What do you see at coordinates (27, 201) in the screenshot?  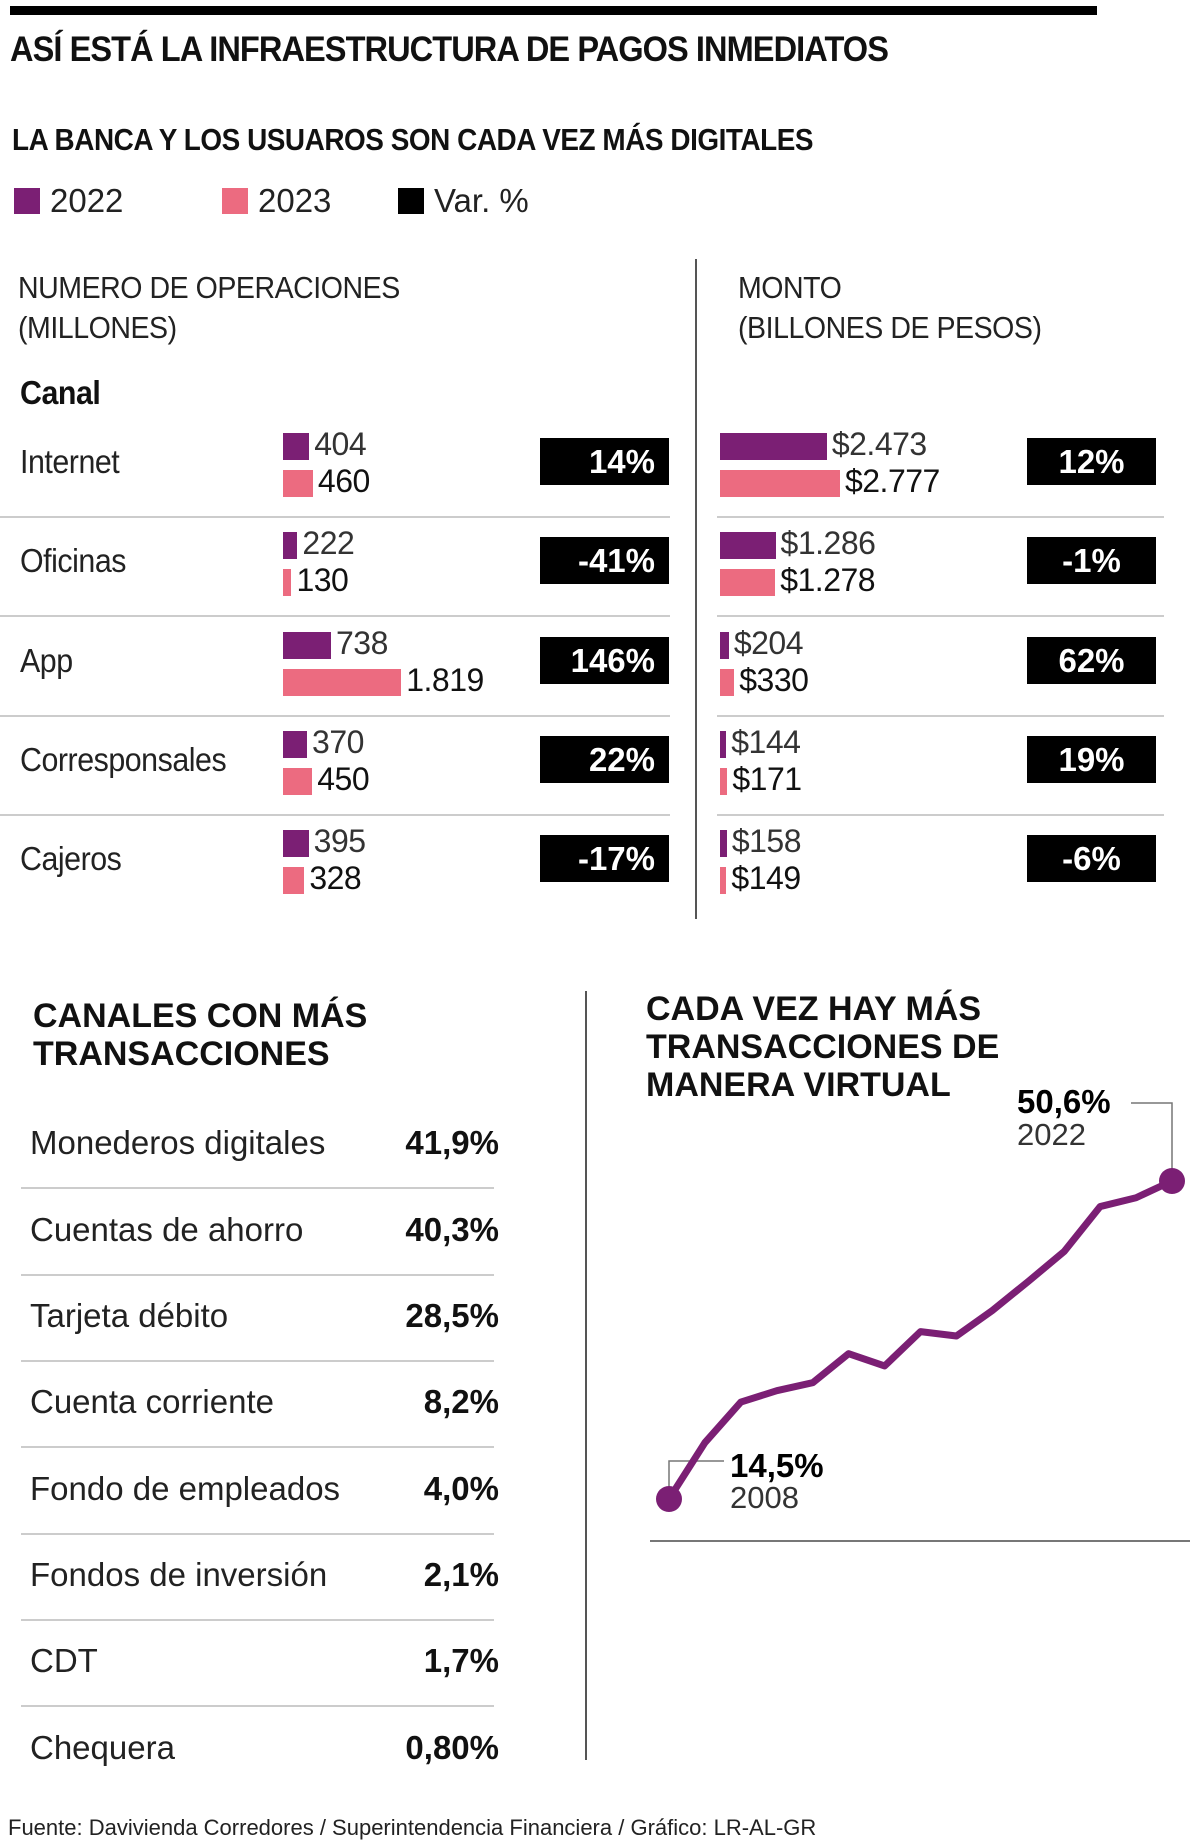 I see `legend-swatch-2022` at bounding box center [27, 201].